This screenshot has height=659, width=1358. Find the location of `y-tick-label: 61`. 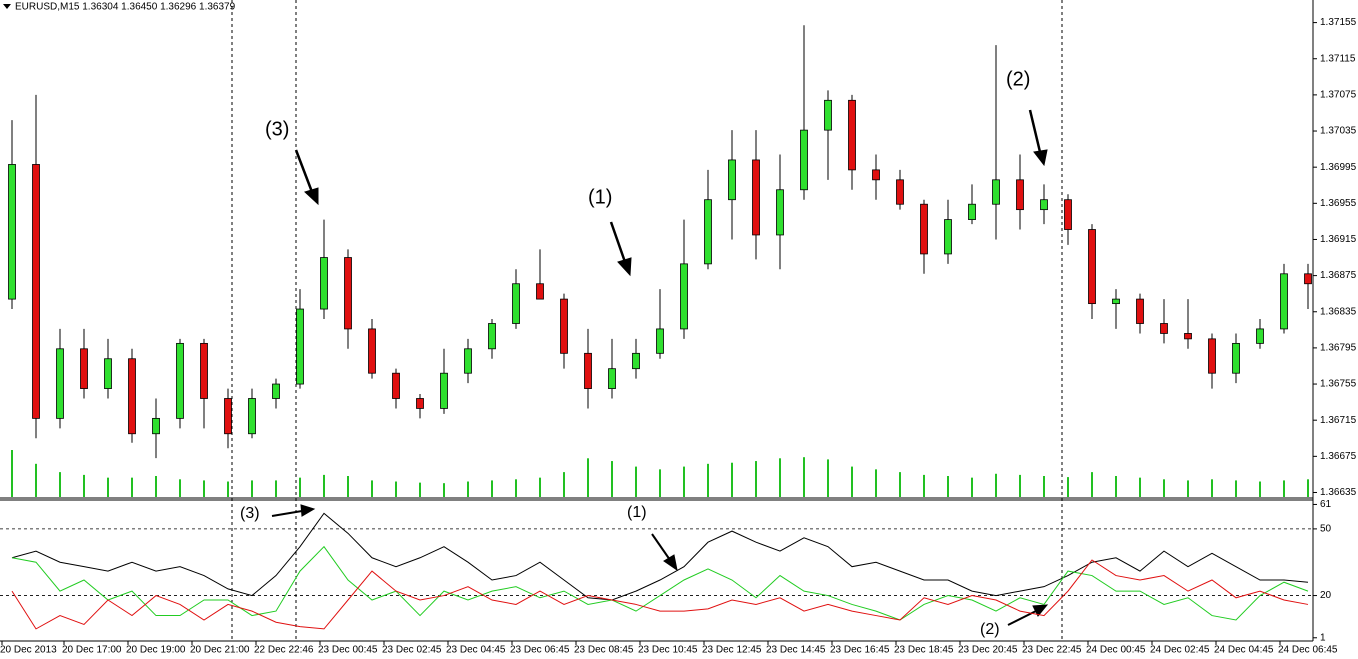

y-tick-label: 61 is located at coordinates (1326, 504).